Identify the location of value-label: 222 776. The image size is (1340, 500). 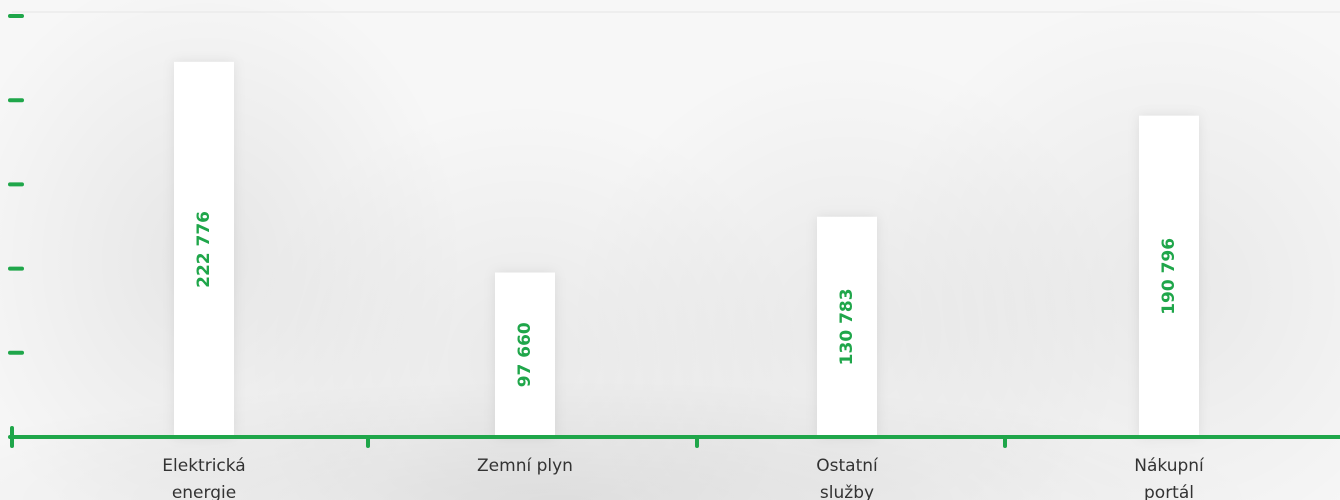
(204, 249).